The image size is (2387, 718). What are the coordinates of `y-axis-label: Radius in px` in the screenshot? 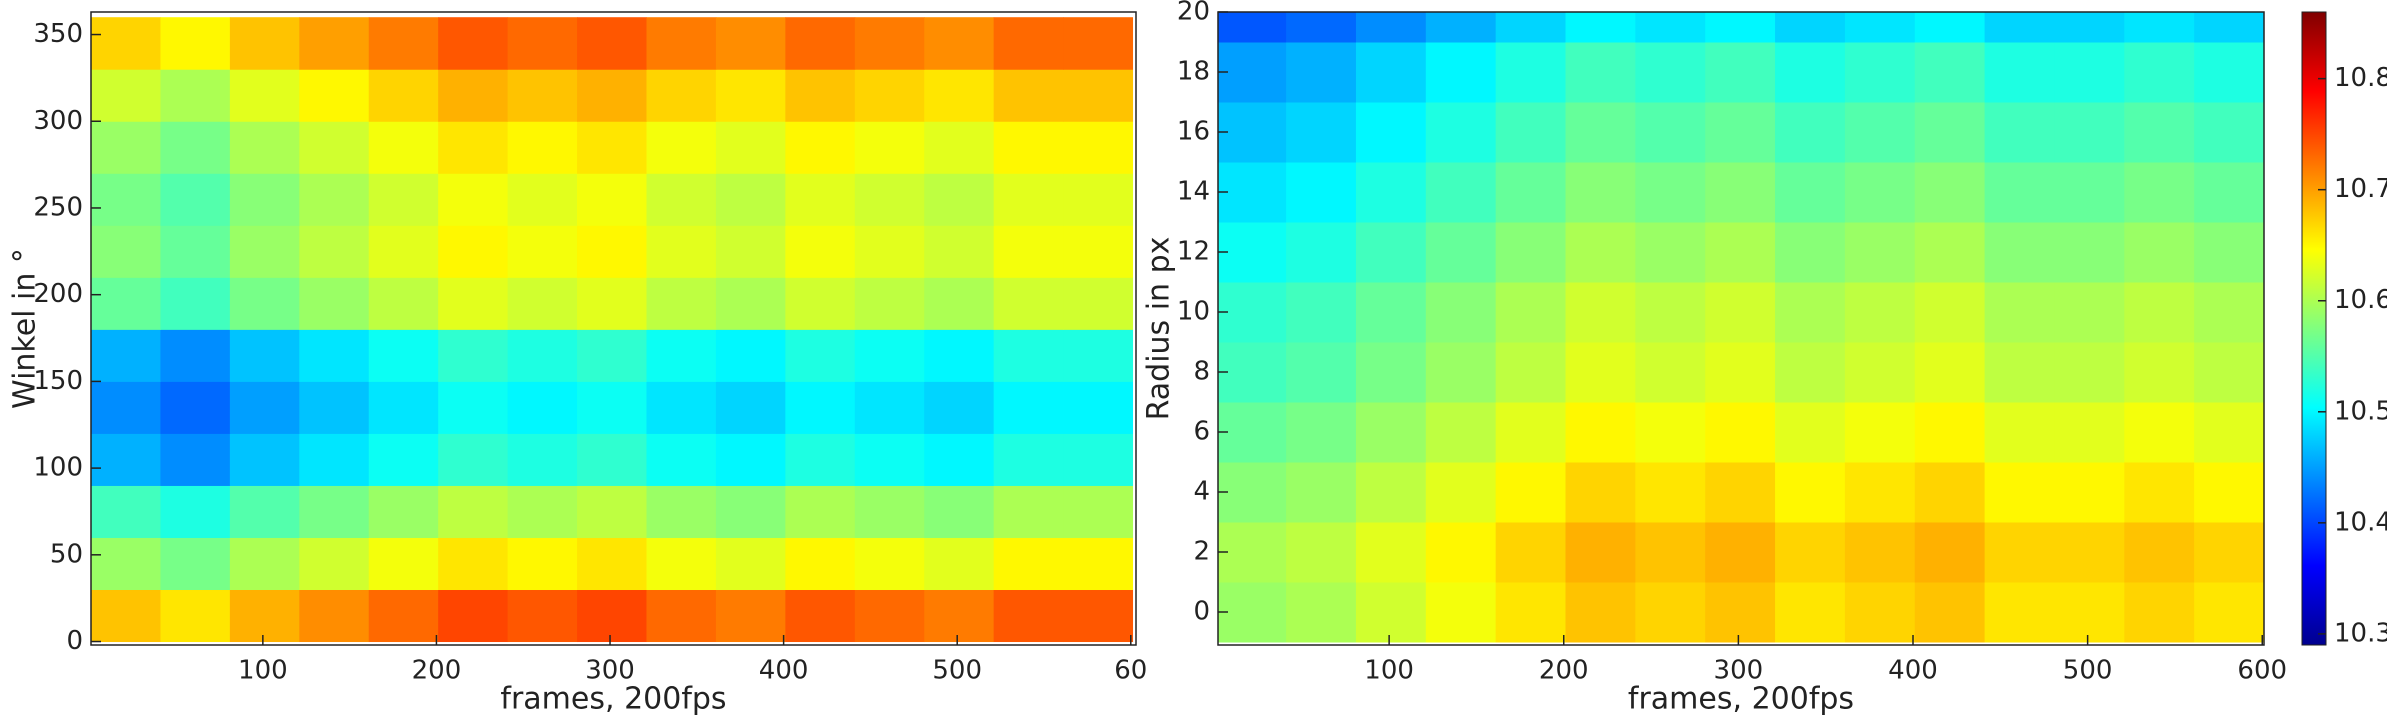 It's located at (1159, 329).